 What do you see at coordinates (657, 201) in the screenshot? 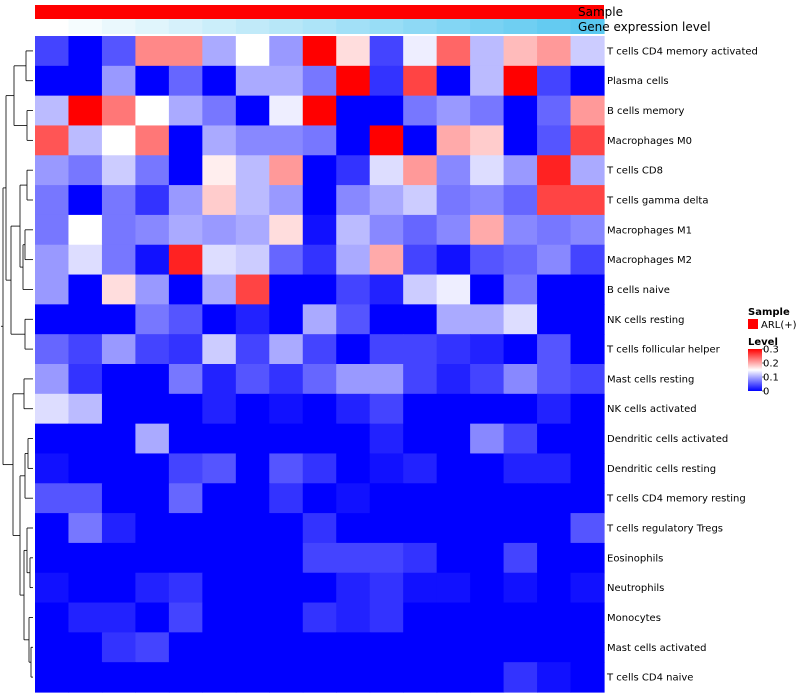
I see `row-label: T cells gamma delta` at bounding box center [657, 201].